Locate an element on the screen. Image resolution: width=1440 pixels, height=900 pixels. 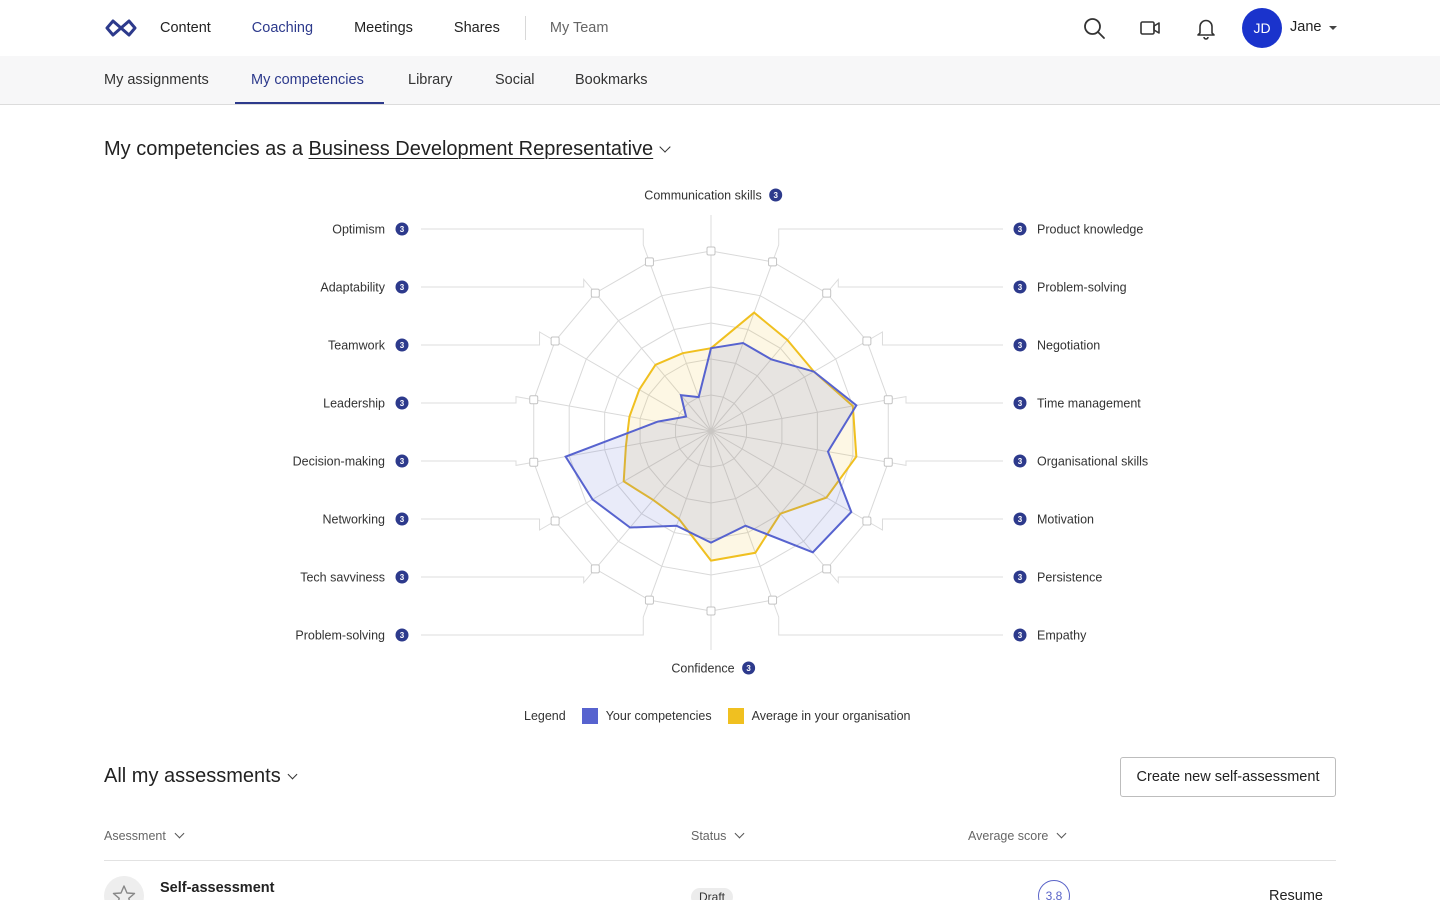
caret-down-icon is located at coordinates (1333, 28).